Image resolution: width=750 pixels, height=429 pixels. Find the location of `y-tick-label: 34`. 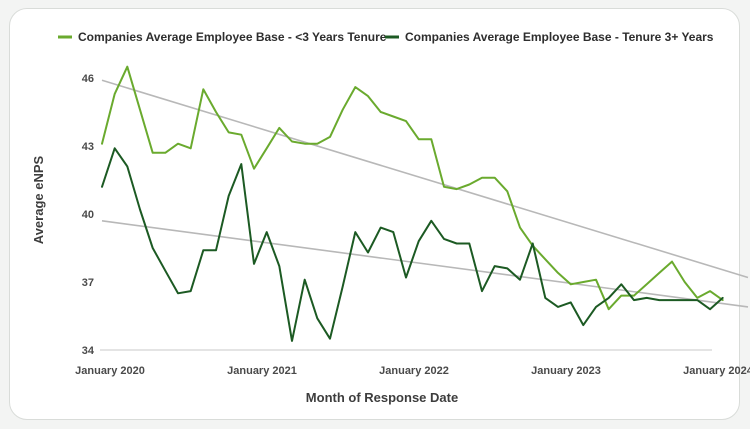

y-tick-label: 34 is located at coordinates (88, 351).